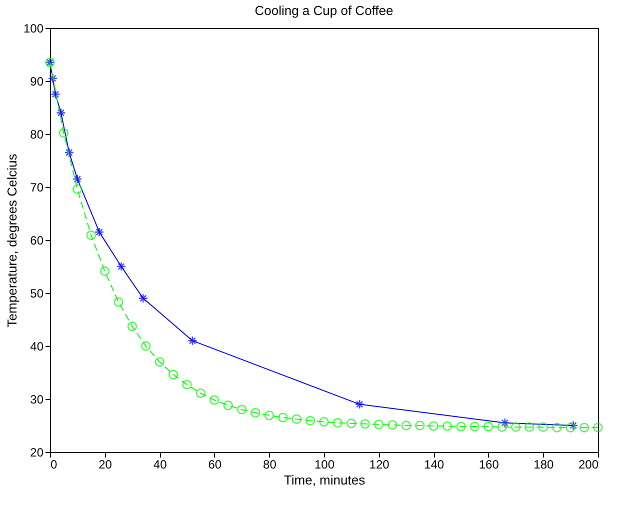  Describe the element at coordinates (37, 293) in the screenshot. I see `y-tick-label: 50` at that location.